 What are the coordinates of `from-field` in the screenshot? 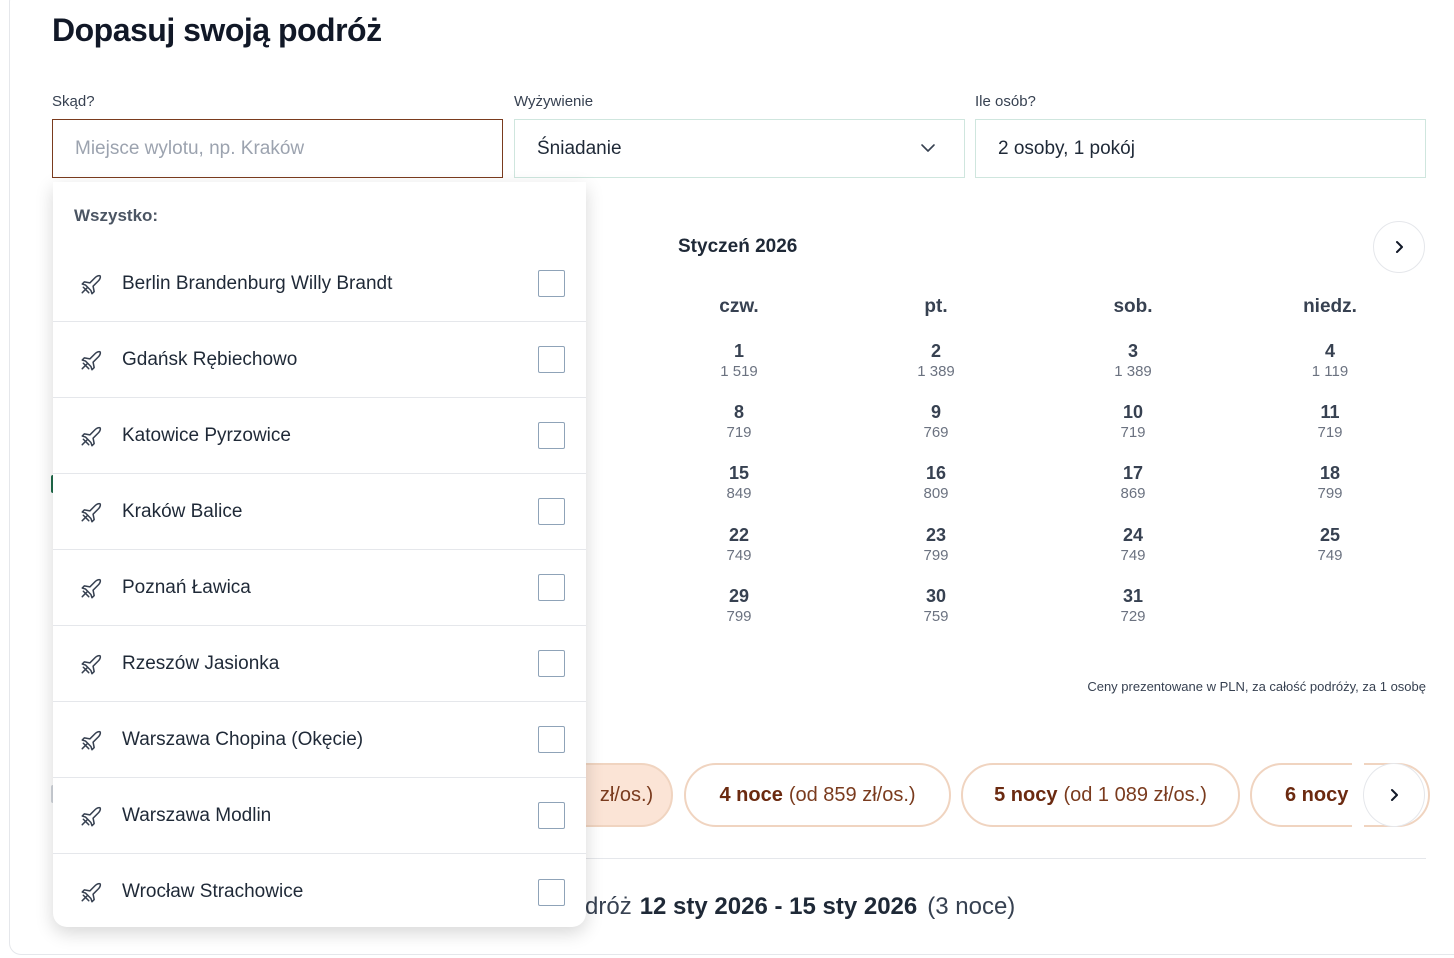 It's located at (277, 148).